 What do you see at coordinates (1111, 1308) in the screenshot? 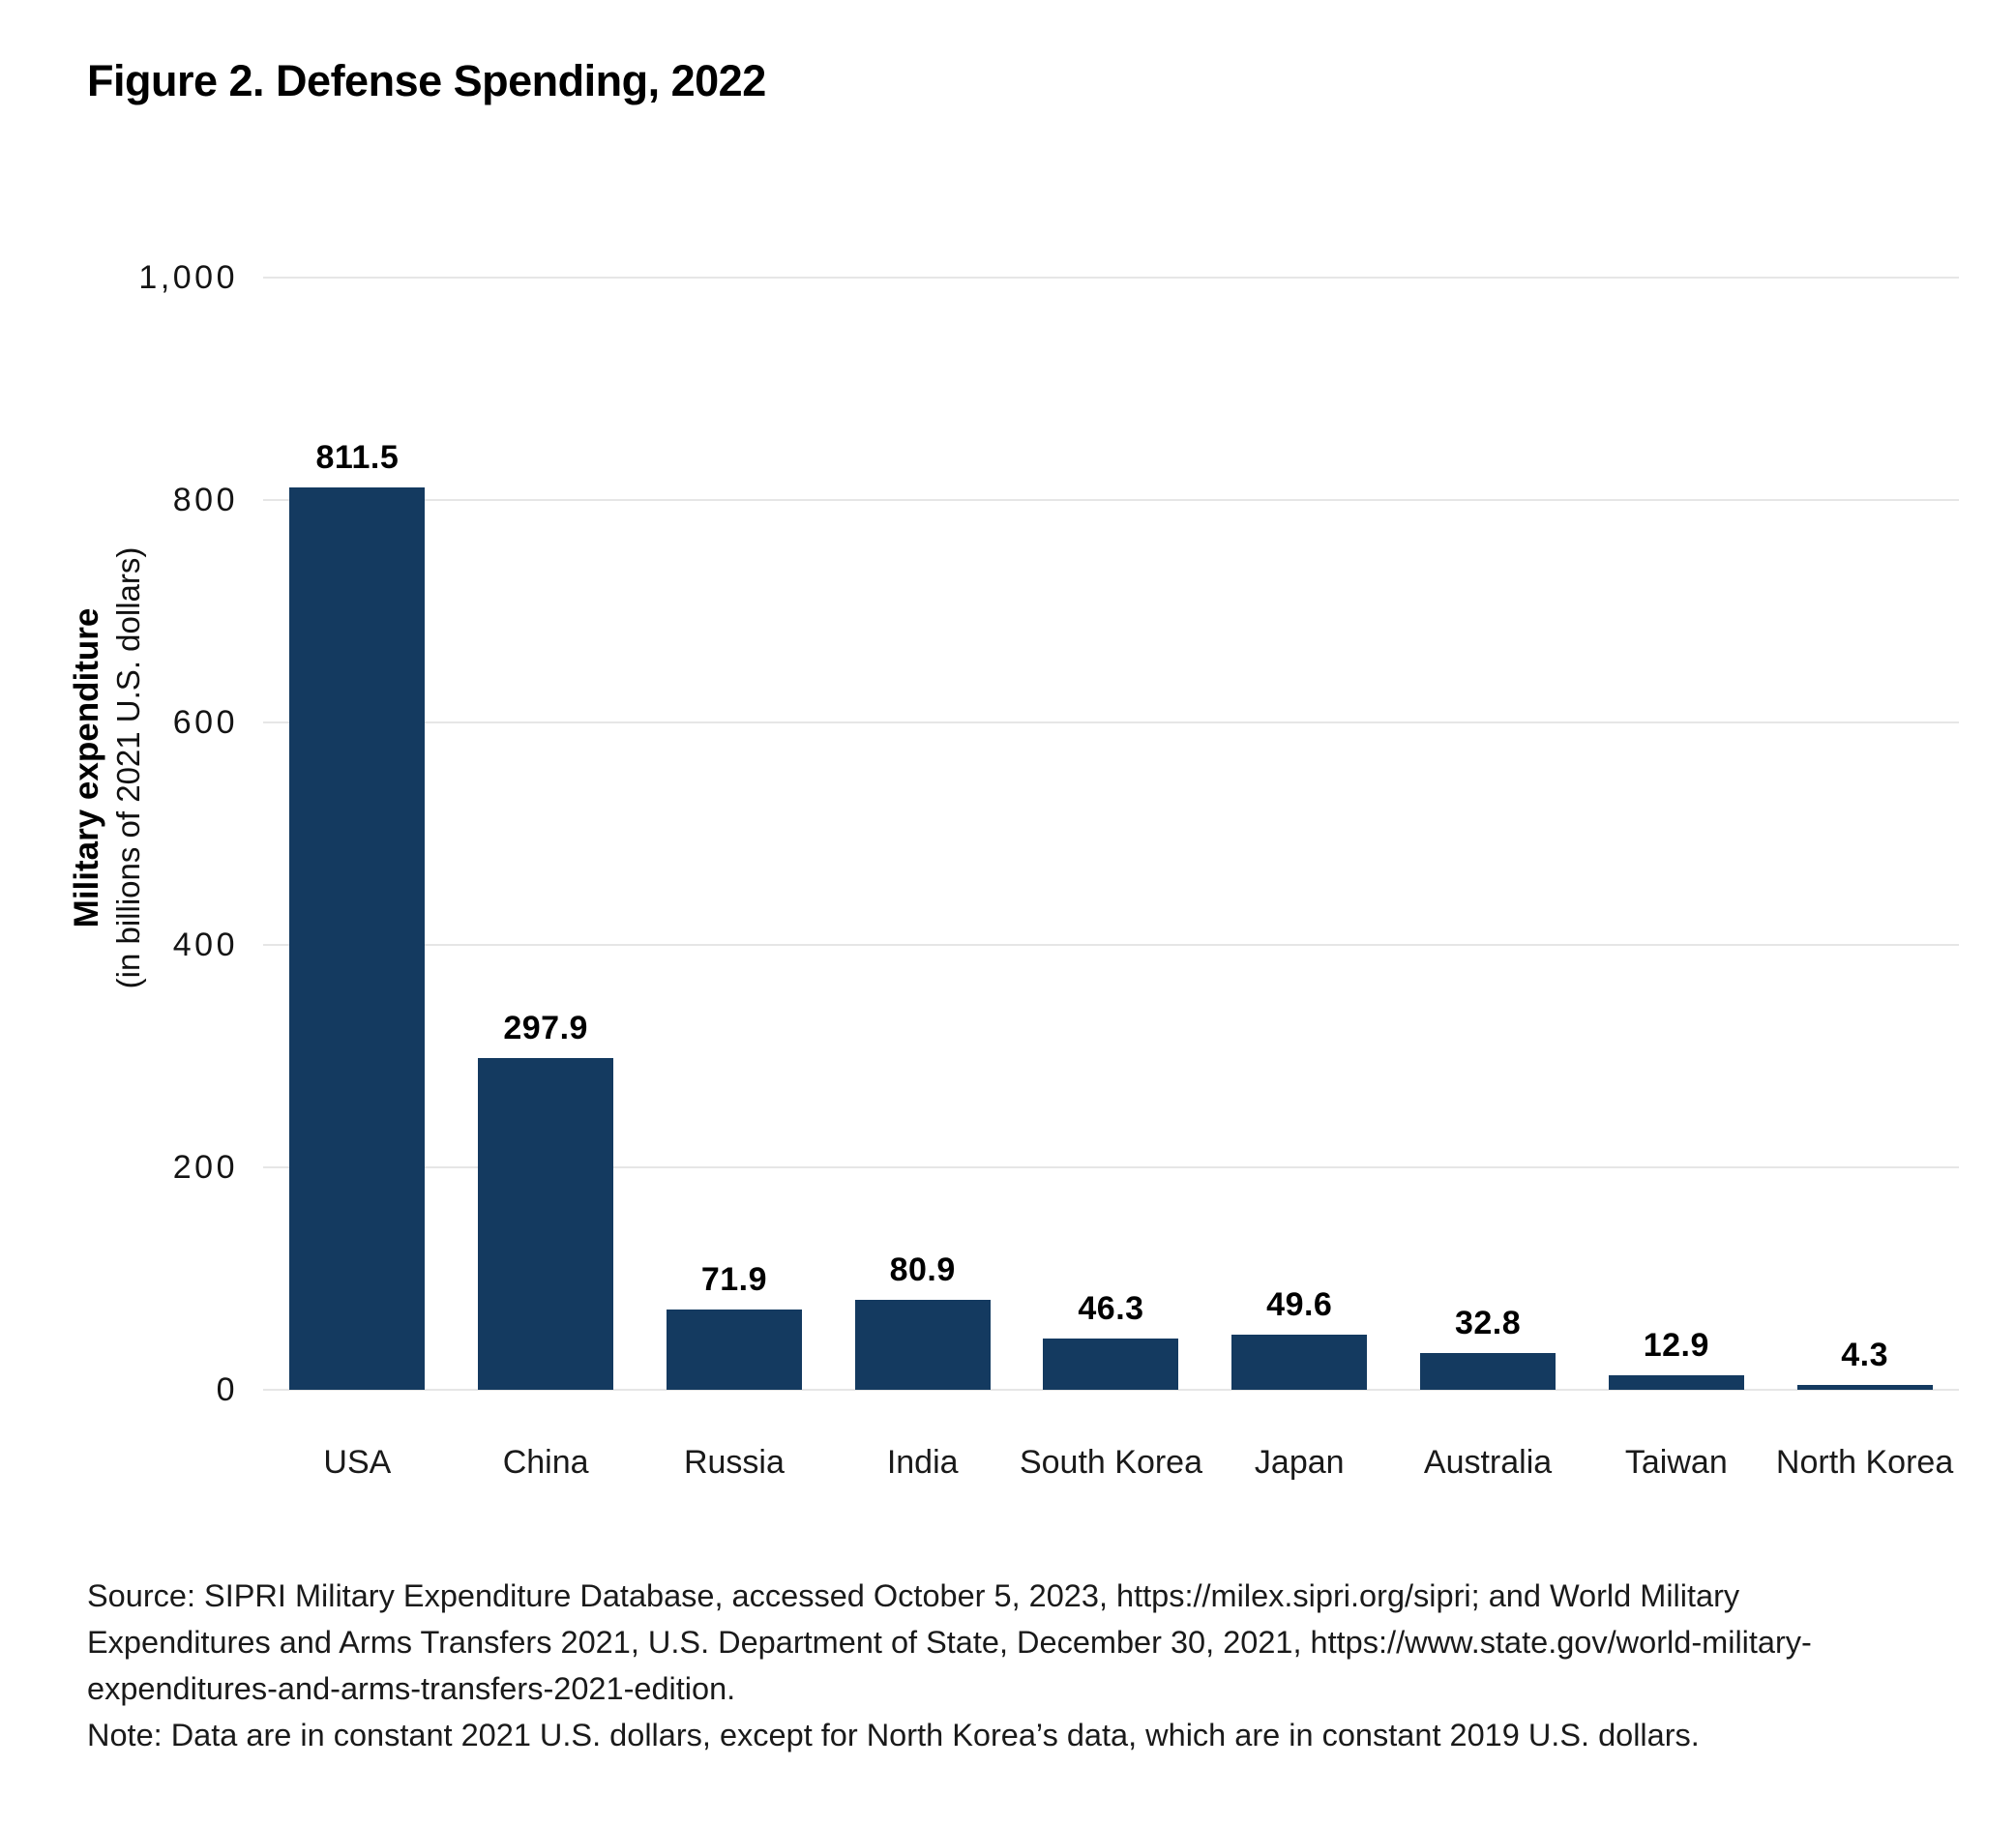
I see `bar-value-label: 46.3` at bounding box center [1111, 1308].